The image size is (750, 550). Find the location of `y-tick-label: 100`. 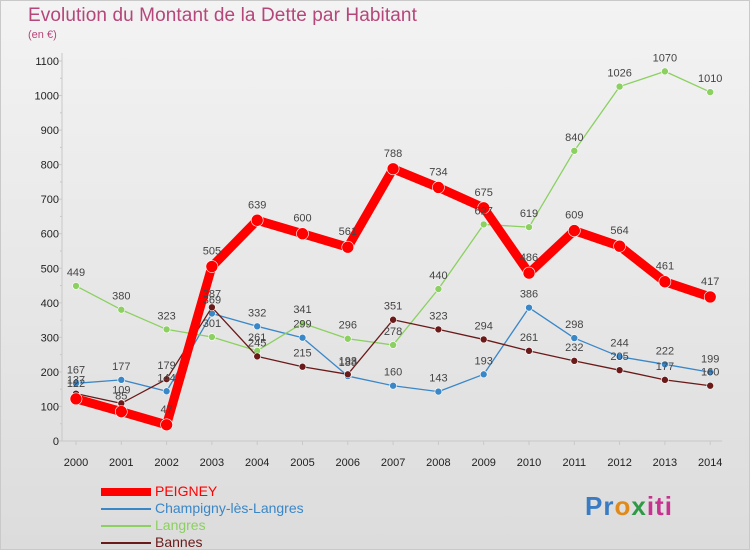

y-tick-label: 100 is located at coordinates (50, 407).